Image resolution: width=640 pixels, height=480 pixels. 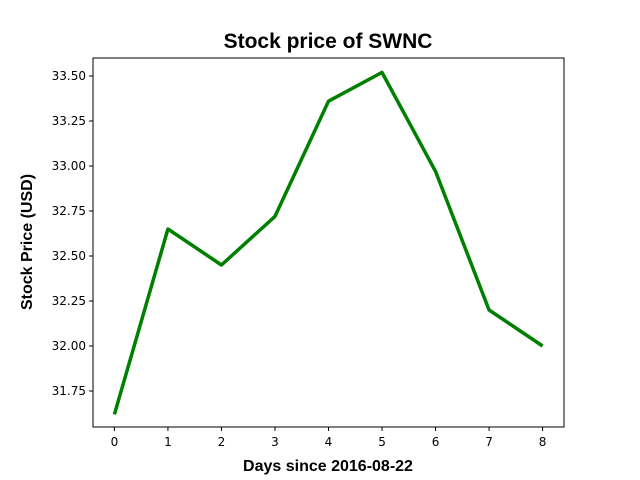 What do you see at coordinates (69, 391) in the screenshot?
I see `y-tick-label: 31.75` at bounding box center [69, 391].